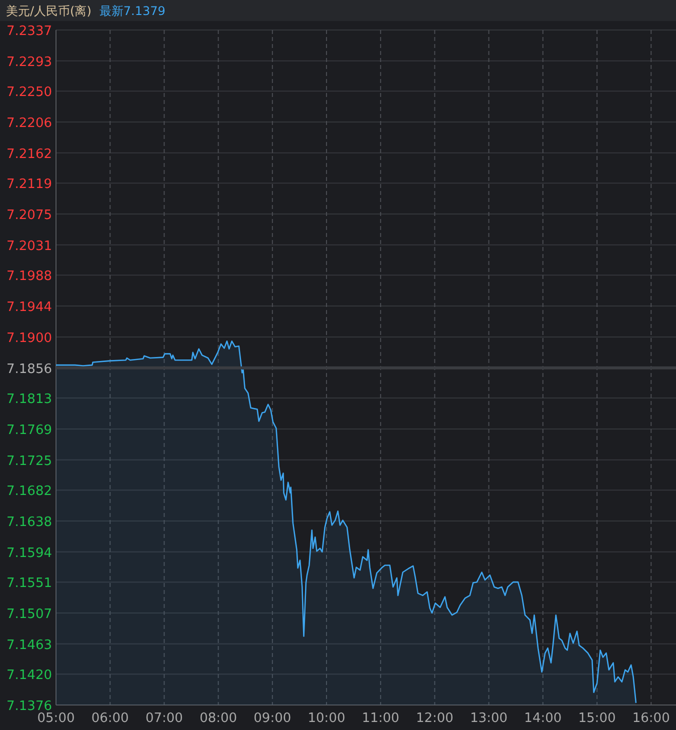 The height and width of the screenshot is (730, 676). I want to click on y-tick-label: 7.1507, so click(29, 614).